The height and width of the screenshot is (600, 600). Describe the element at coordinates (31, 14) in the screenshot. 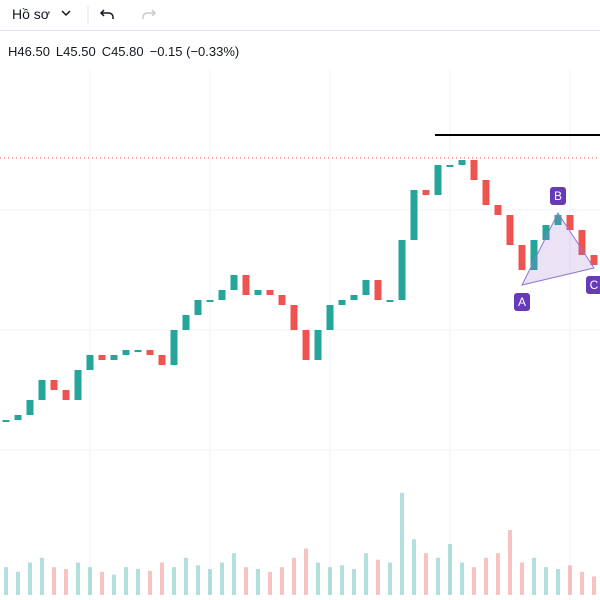

I see `profile-menu: Hồ sơ` at that location.